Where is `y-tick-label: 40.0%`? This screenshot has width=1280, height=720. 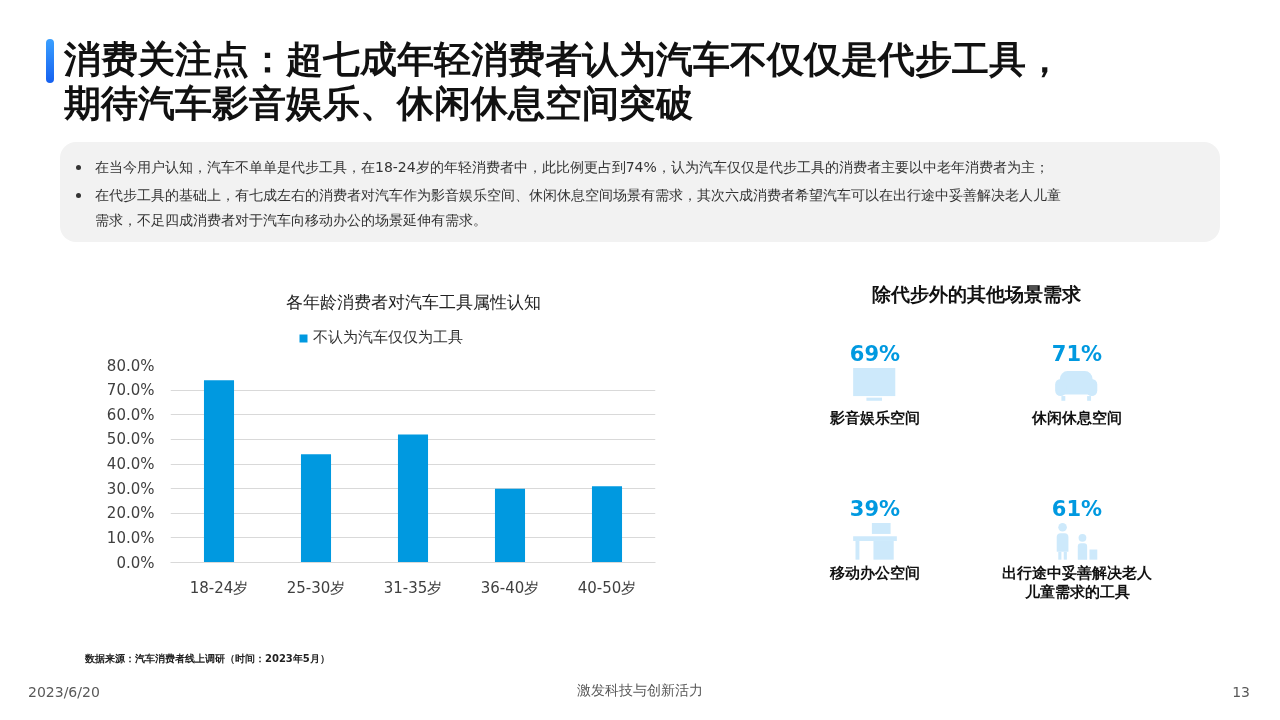
y-tick-label: 40.0% is located at coordinates (130, 464).